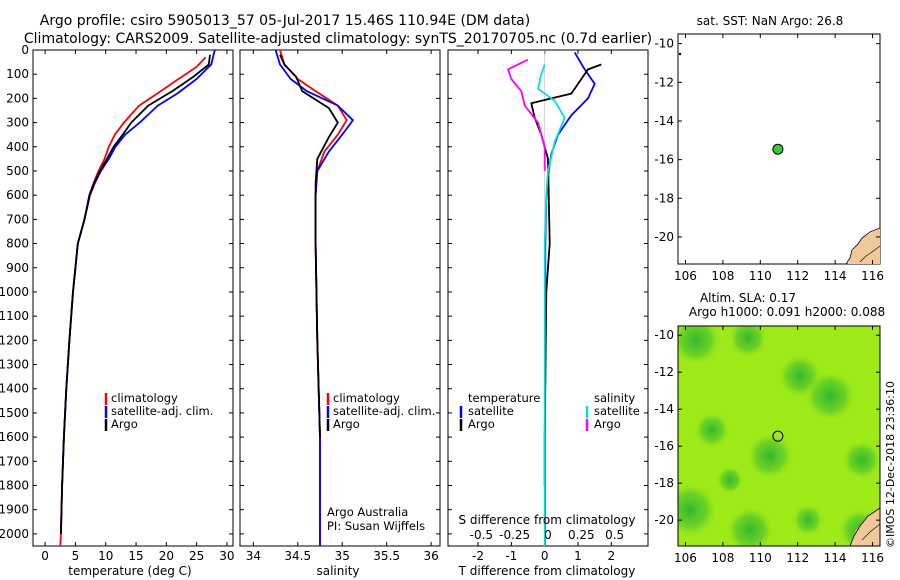  Describe the element at coordinates (430, 556) in the screenshot. I see `x-tick-label: 36` at that location.